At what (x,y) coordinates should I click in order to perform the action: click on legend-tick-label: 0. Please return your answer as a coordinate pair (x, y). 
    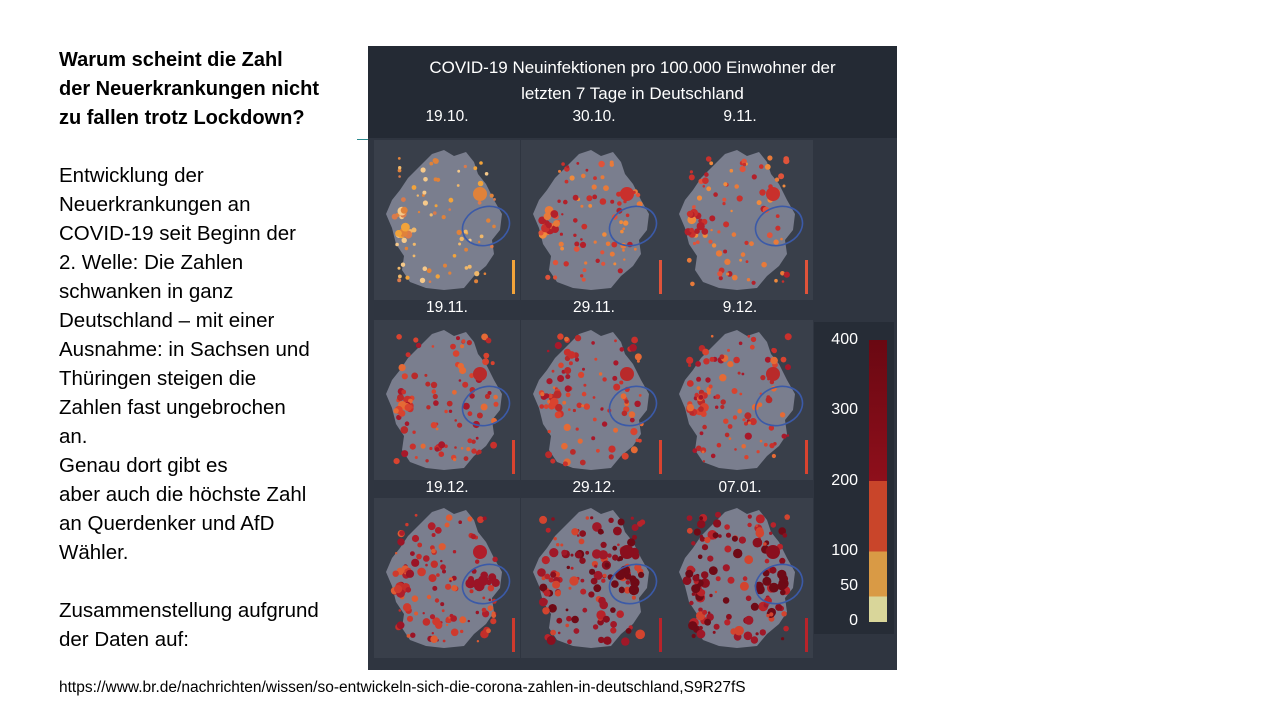
    Looking at the image, I should click on (853, 620).